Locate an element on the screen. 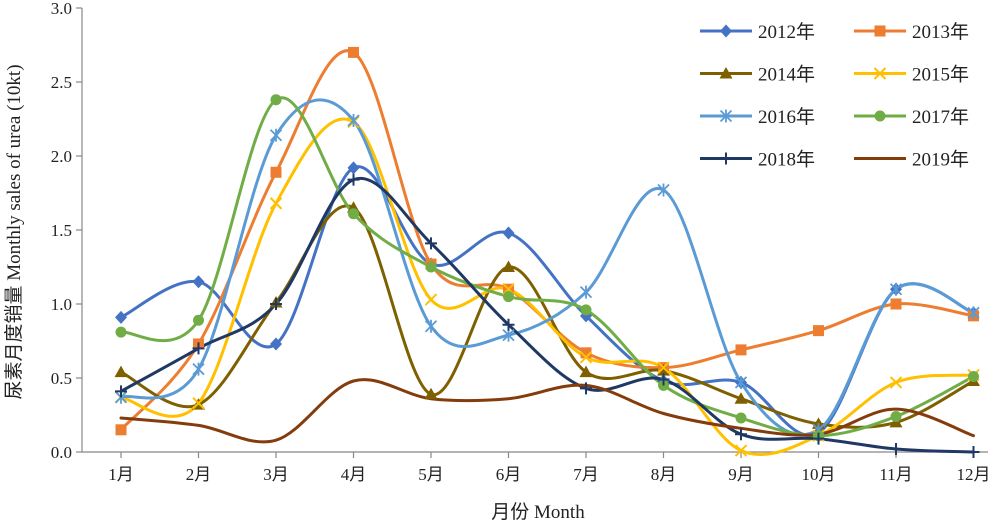  legend-item: 2019年 is located at coordinates (911, 160).